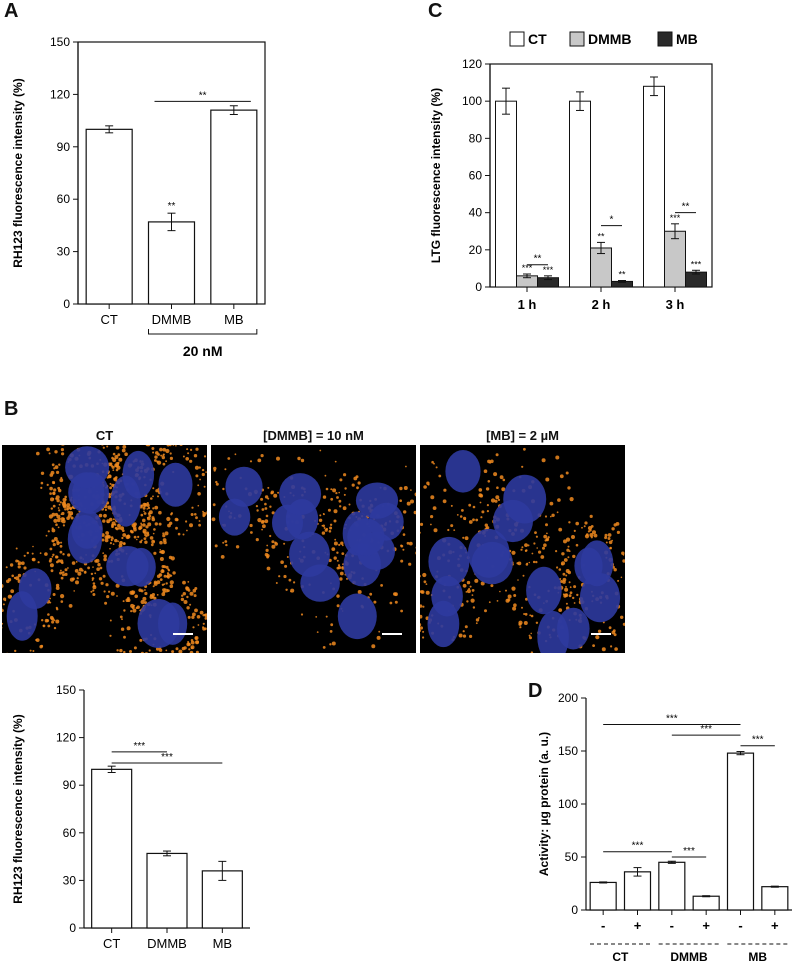 Image resolution: width=800 pixels, height=967 pixels. Describe the element at coordinates (687, 39) in the screenshot. I see `legend-label: MB` at that location.